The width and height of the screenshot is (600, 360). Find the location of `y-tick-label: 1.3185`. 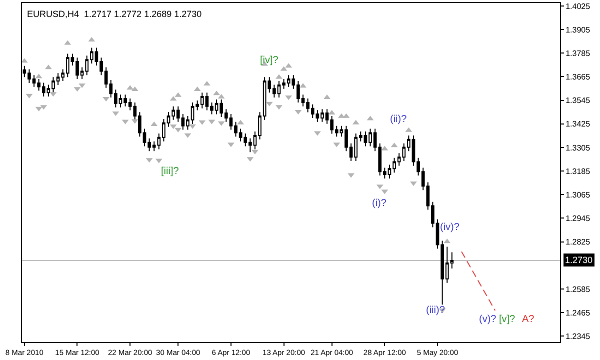

y-tick-label: 1.3185 is located at coordinates (578, 171).